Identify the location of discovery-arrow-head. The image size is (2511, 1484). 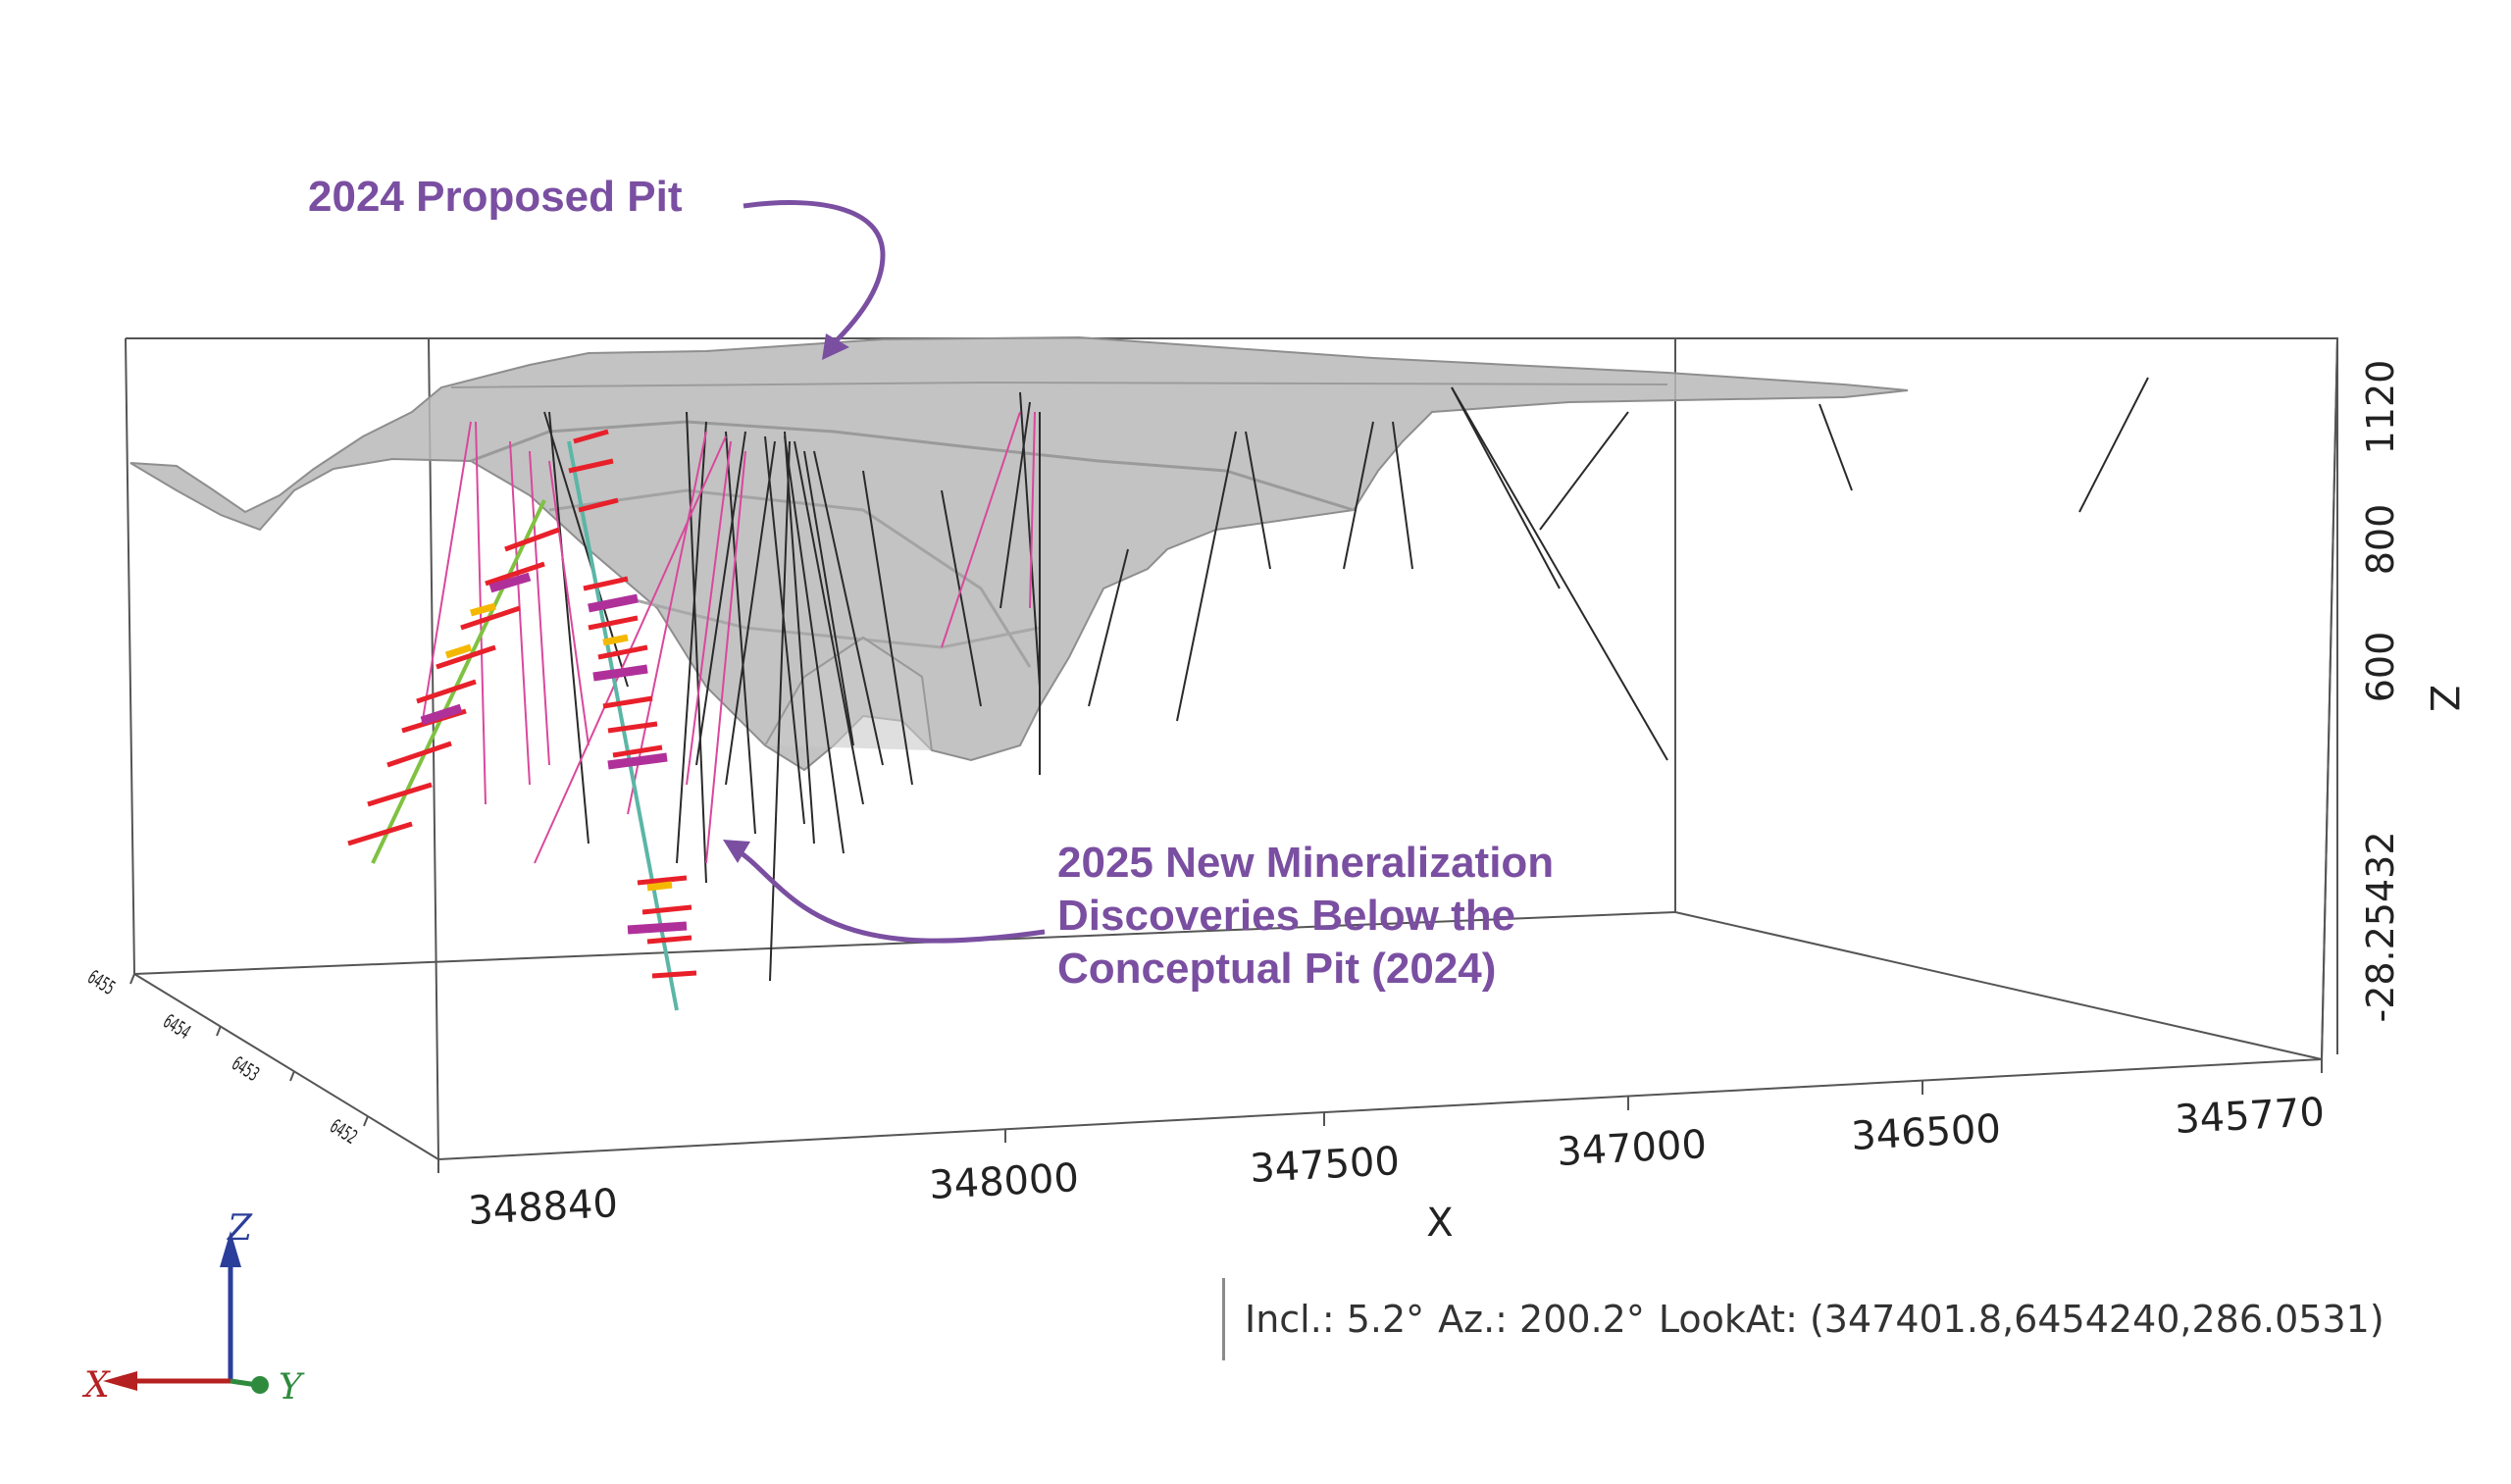
(736, 852).